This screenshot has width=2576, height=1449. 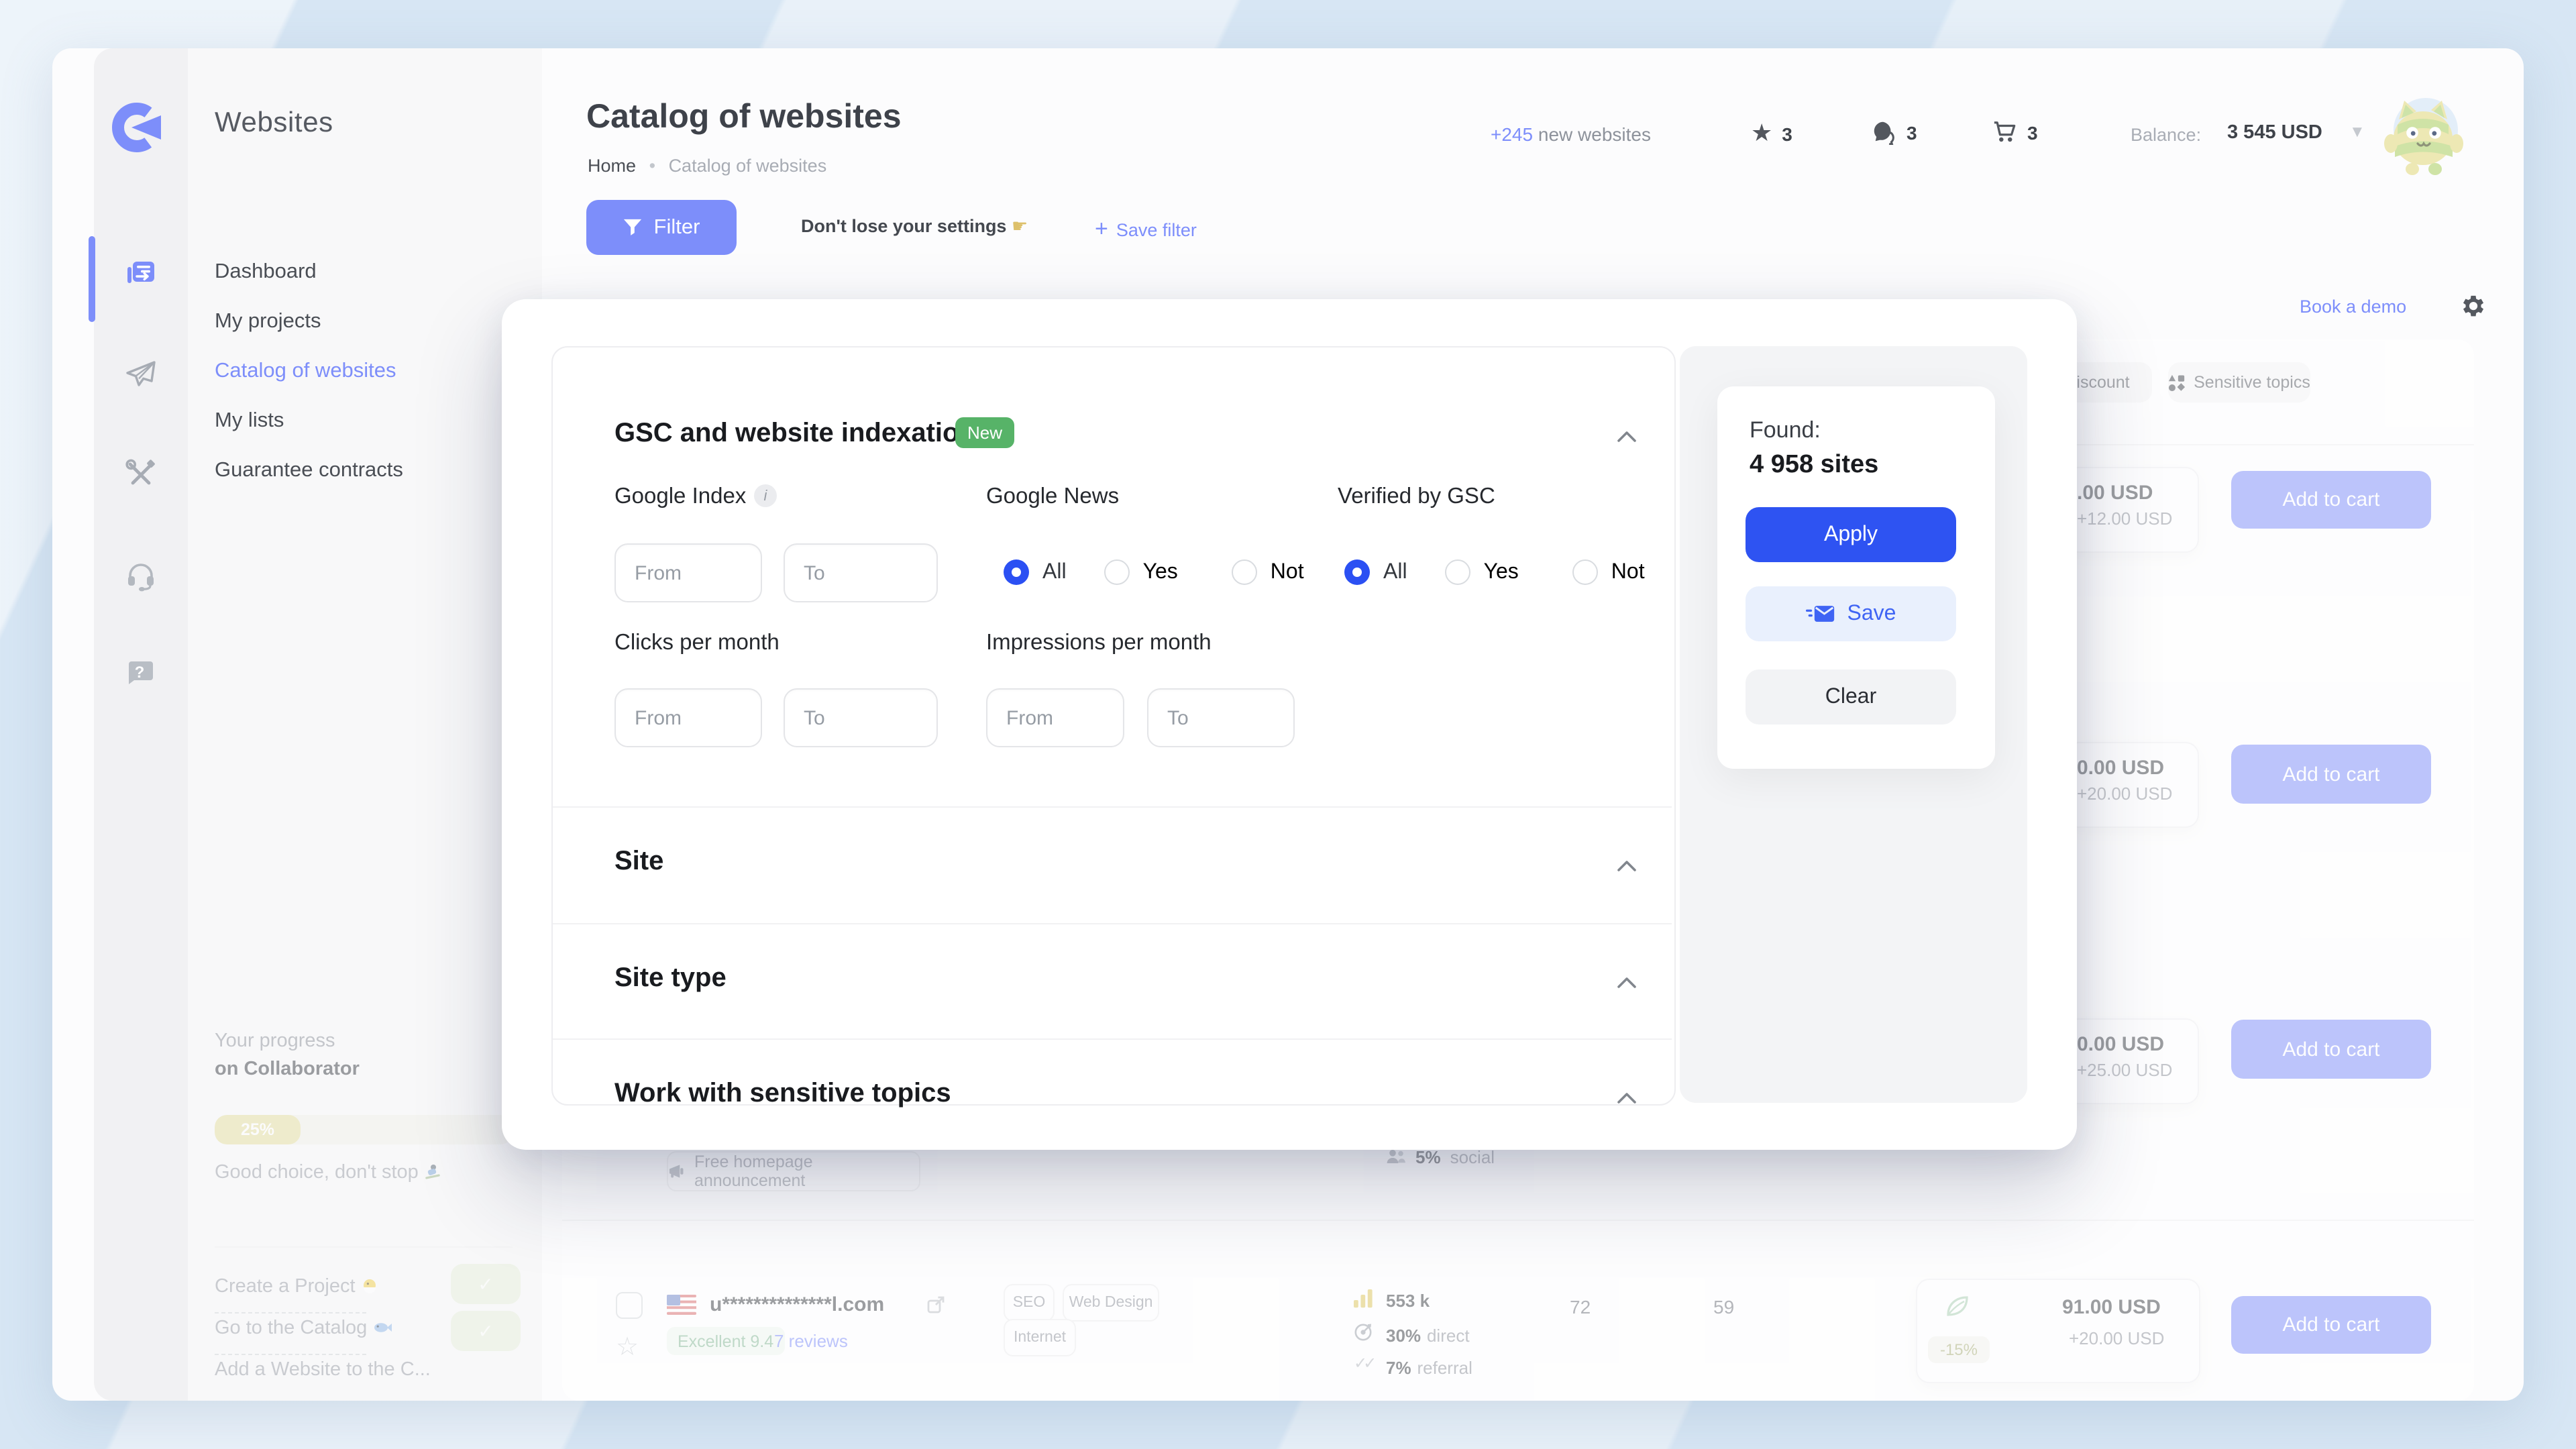 What do you see at coordinates (914, 226) in the screenshot?
I see `filter-hint: Don't lose your settings ☛` at bounding box center [914, 226].